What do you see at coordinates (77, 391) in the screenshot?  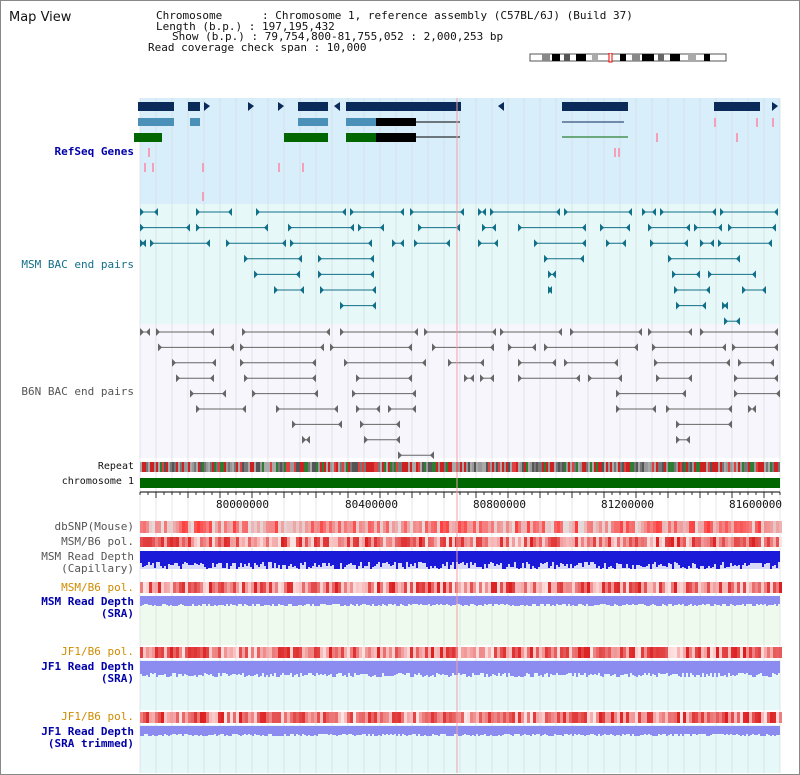 I see `track-label-b6n-bac: B6N BAC end pairs` at bounding box center [77, 391].